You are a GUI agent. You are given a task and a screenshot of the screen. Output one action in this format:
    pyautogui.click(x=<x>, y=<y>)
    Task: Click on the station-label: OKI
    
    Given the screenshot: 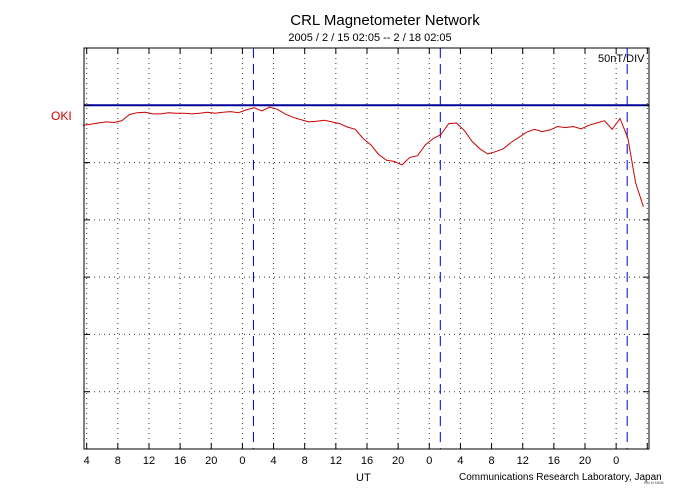 What is the action you would take?
    pyautogui.click(x=61, y=116)
    